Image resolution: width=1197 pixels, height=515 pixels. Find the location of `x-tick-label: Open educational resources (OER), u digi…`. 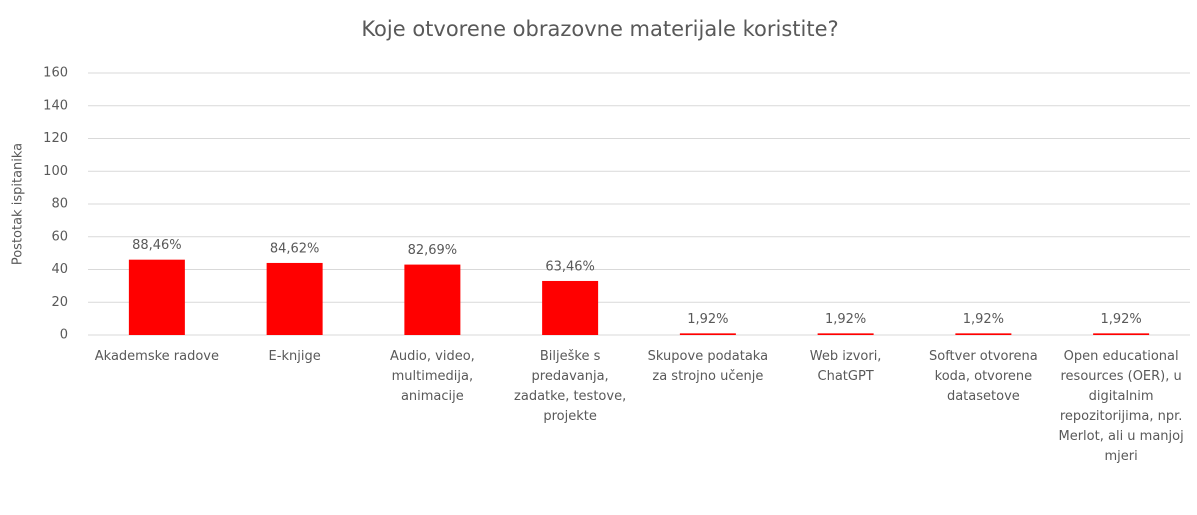

x-tick-label: Open educational resources (OER), u digi… is located at coordinates (1121, 406).